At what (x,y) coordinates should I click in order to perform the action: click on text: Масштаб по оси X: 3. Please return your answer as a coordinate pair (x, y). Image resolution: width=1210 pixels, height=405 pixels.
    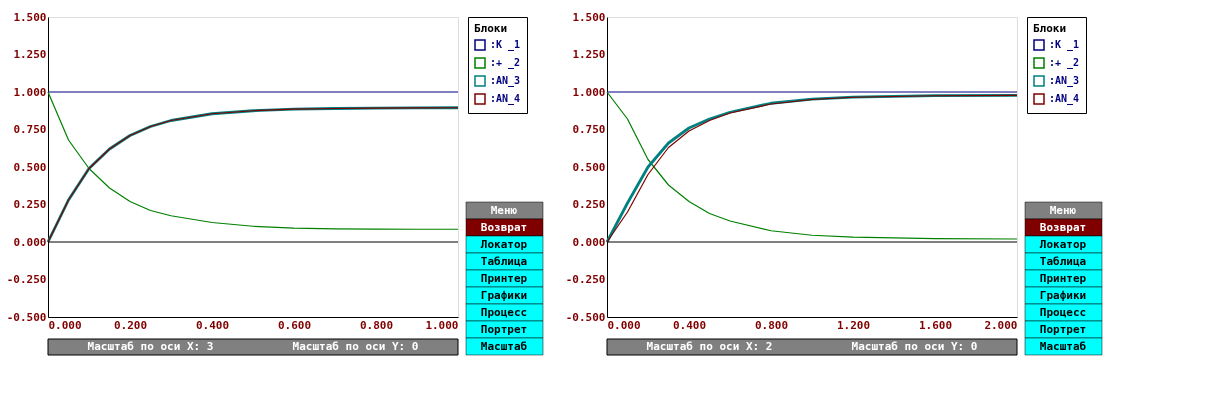
    Looking at the image, I should click on (150, 346).